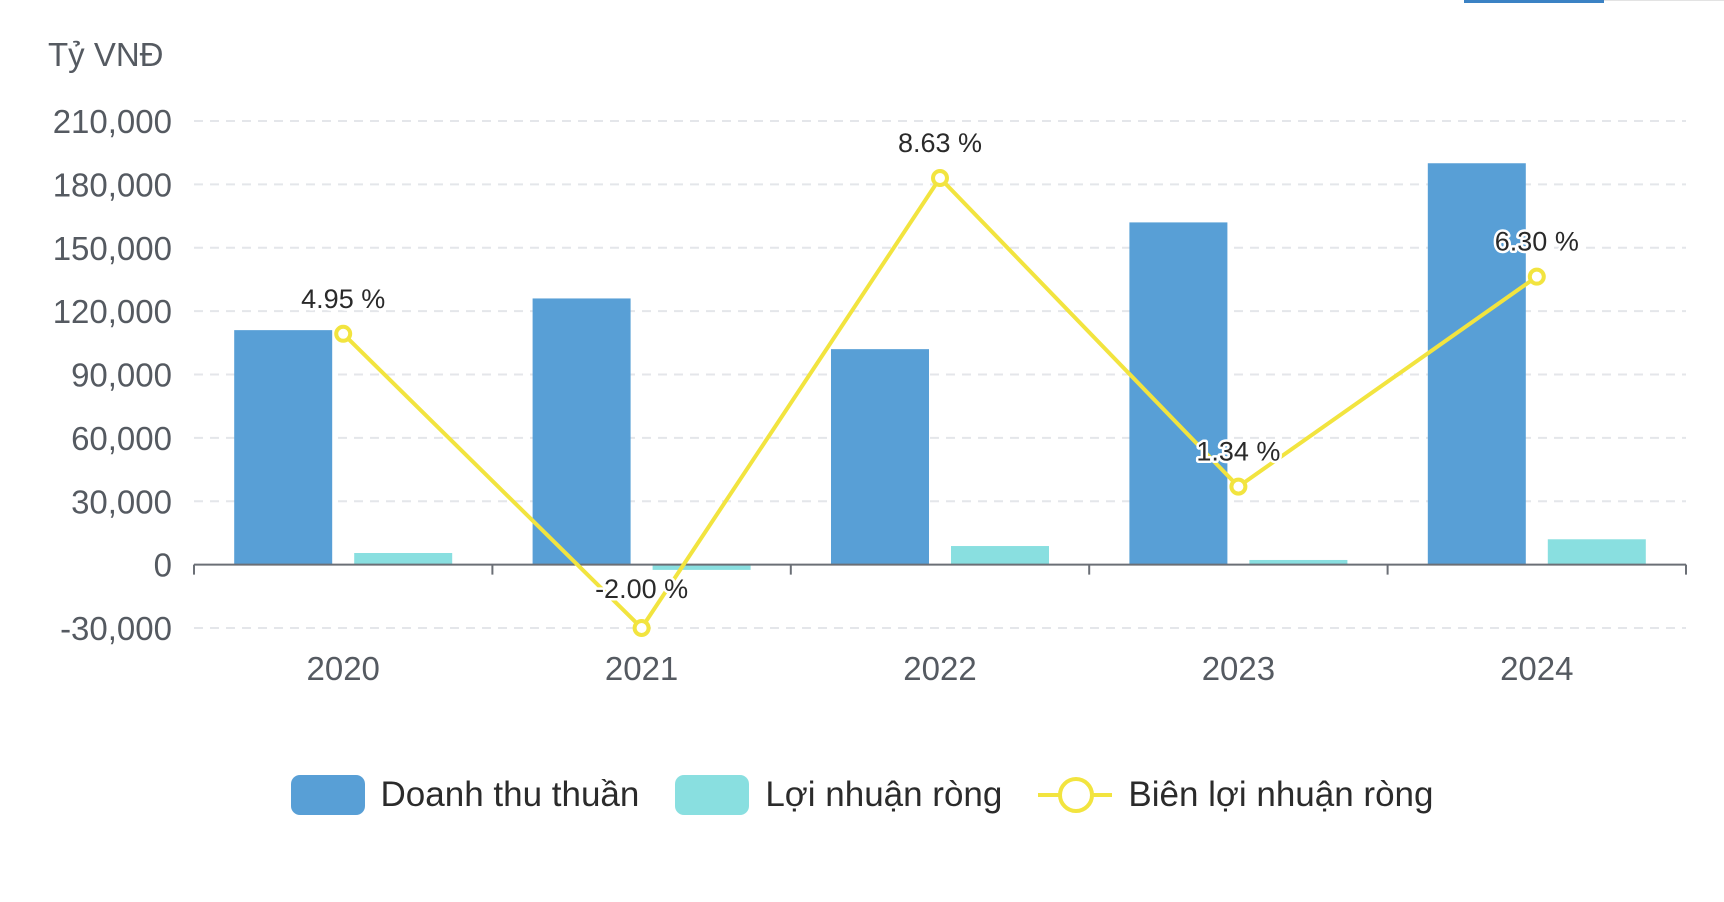 Image resolution: width=1724 pixels, height=902 pixels. I want to click on legend-item-net-margin: Biên lợi nhuận ròng, so click(1235, 795).